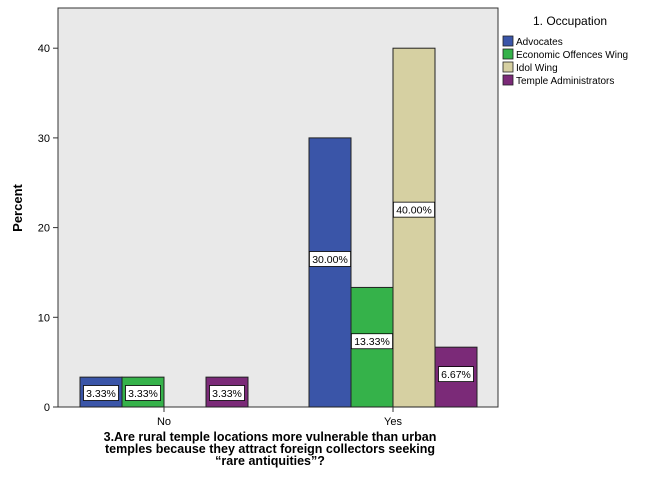 This screenshot has height=483, width=648. Describe the element at coordinates (539, 42) in the screenshot. I see `legend-label: Advocates` at that location.